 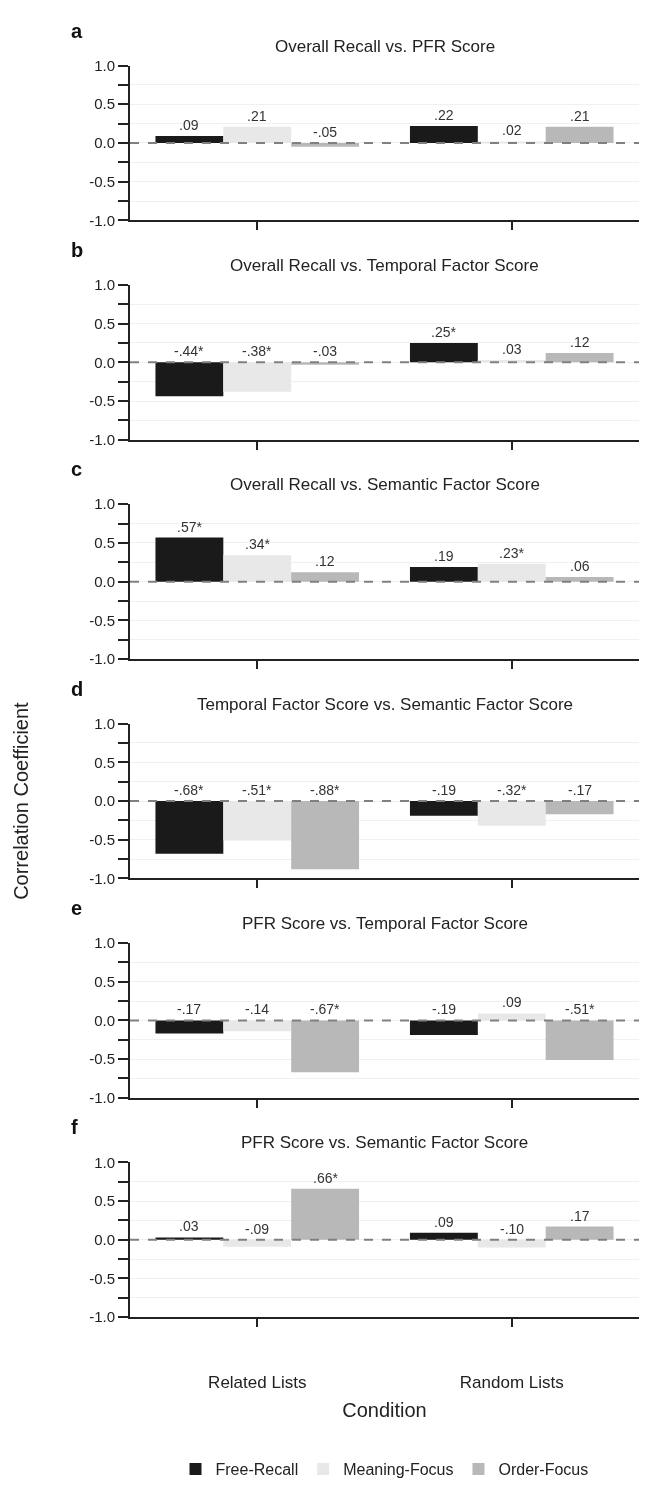 I want to click on data-label: -.09, so click(x=257, y=1229).